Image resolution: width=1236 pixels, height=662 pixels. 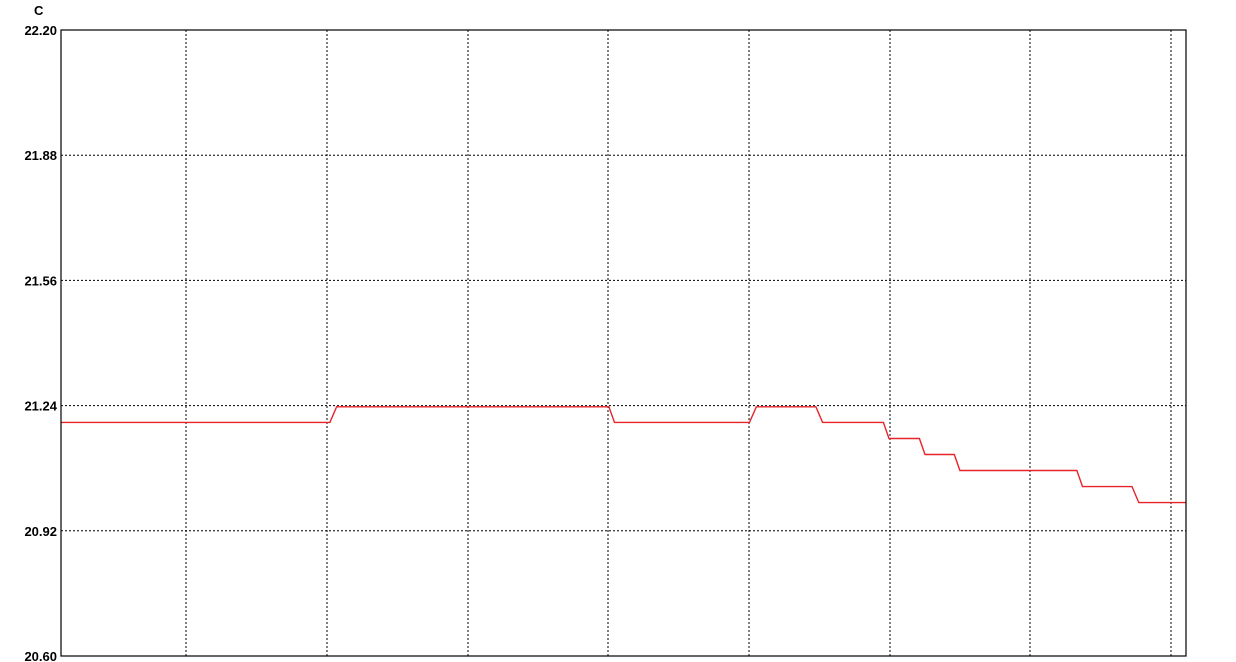 What do you see at coordinates (40, 655) in the screenshot?
I see `y-tick-label: 20.60` at bounding box center [40, 655].